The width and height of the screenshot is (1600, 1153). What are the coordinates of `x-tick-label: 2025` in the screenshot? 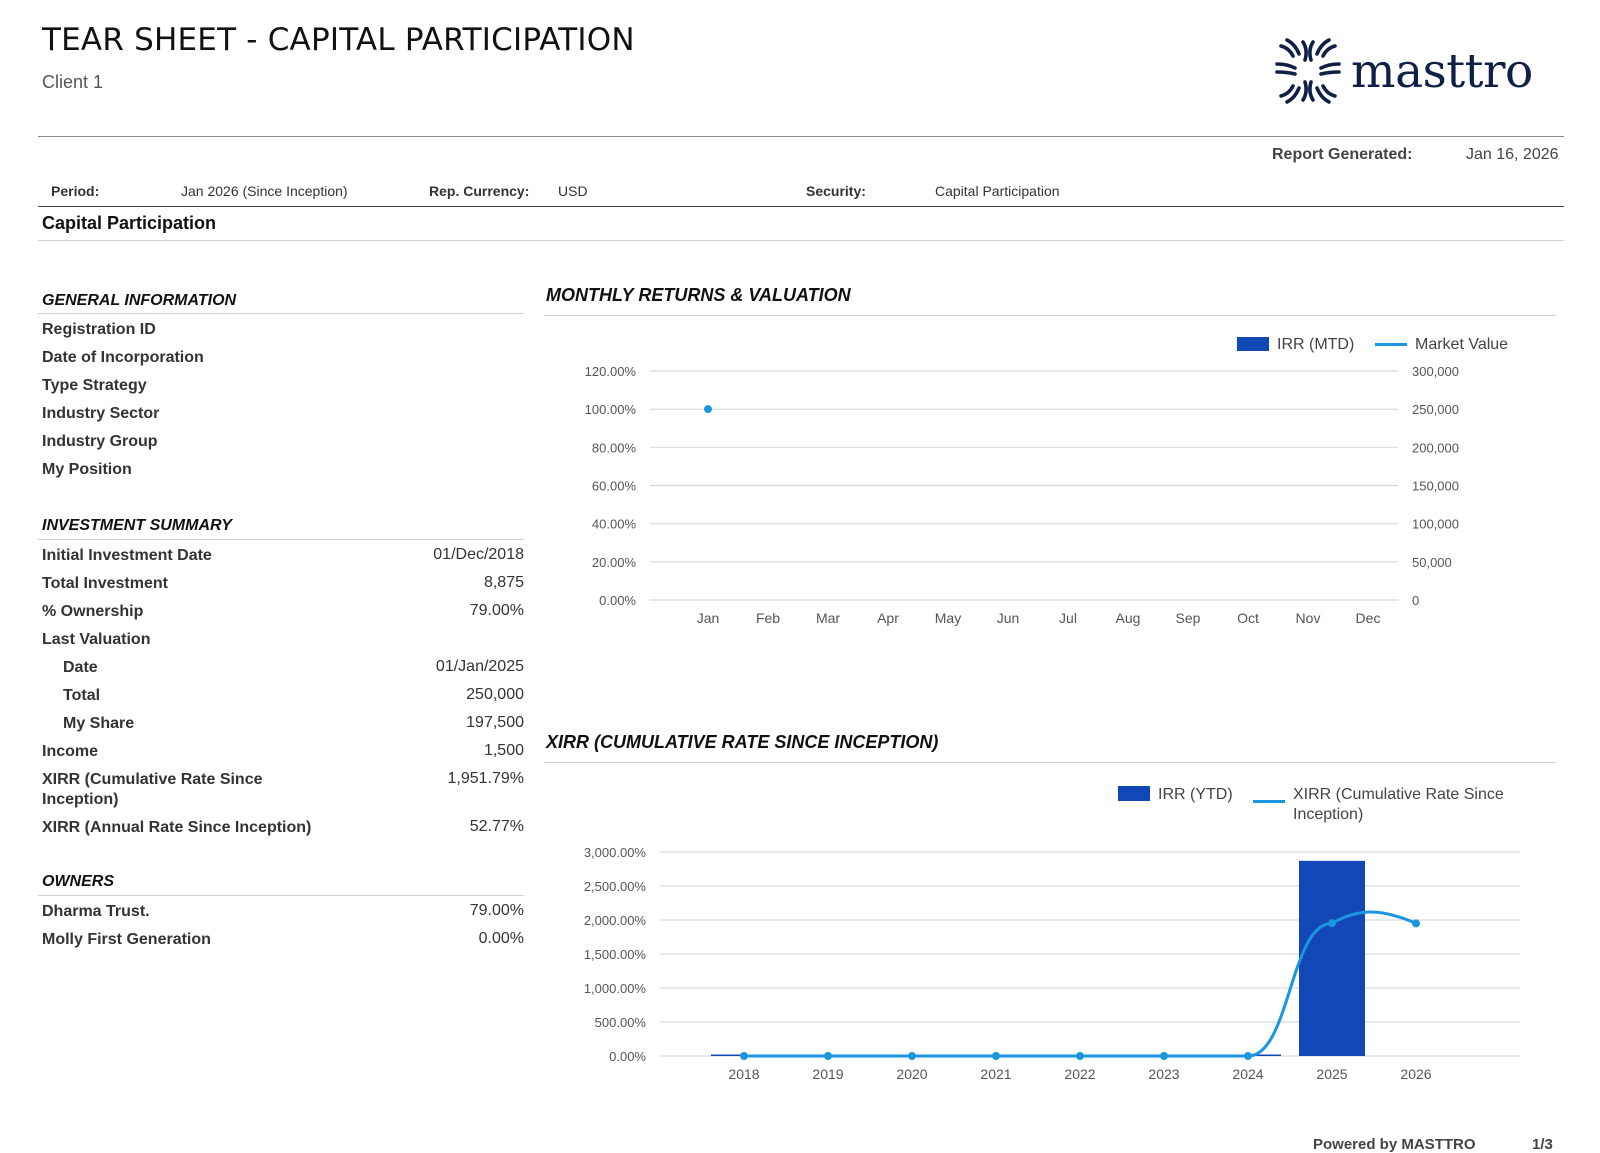 It's located at (1331, 1074).